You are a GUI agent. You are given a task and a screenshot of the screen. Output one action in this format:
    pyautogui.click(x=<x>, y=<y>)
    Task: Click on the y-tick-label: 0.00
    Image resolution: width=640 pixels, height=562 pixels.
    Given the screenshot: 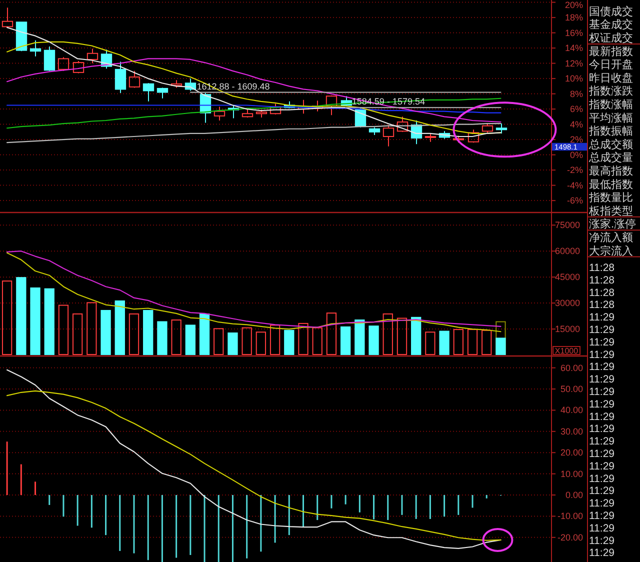 What is the action you would take?
    pyautogui.click(x=574, y=495)
    